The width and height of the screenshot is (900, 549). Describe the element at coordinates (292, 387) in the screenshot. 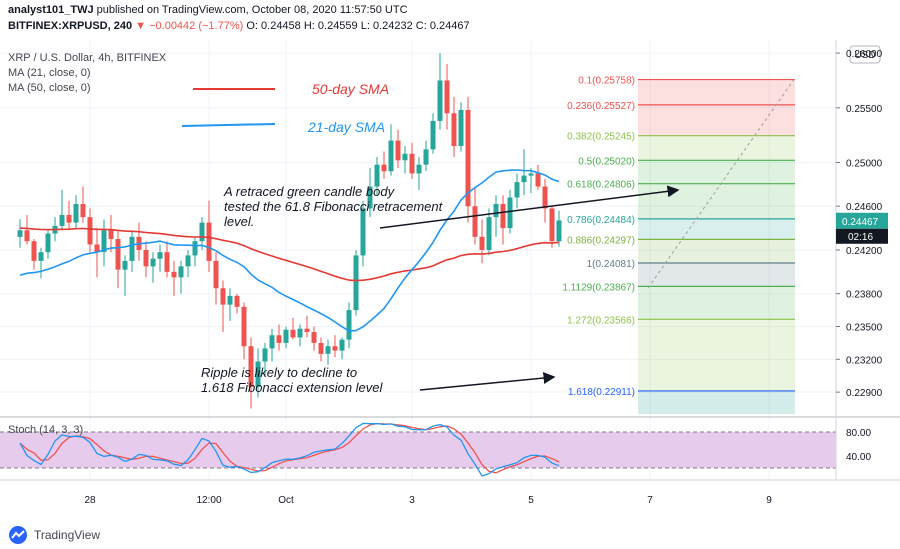

I see `decline-note-line: 1.618 Fibonacci extension level` at that location.